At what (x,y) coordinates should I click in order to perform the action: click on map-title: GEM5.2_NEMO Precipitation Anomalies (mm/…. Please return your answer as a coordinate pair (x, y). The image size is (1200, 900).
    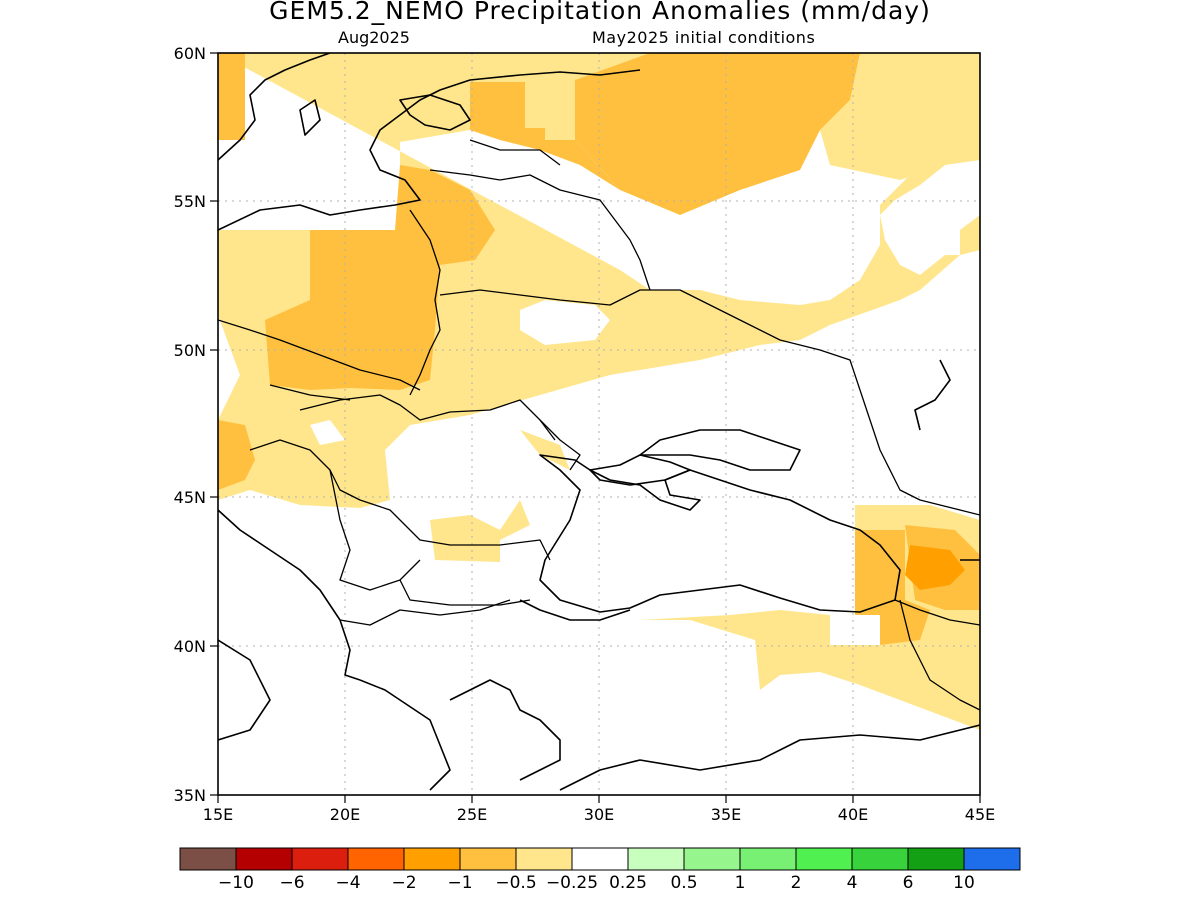
    Looking at the image, I should click on (600, 12).